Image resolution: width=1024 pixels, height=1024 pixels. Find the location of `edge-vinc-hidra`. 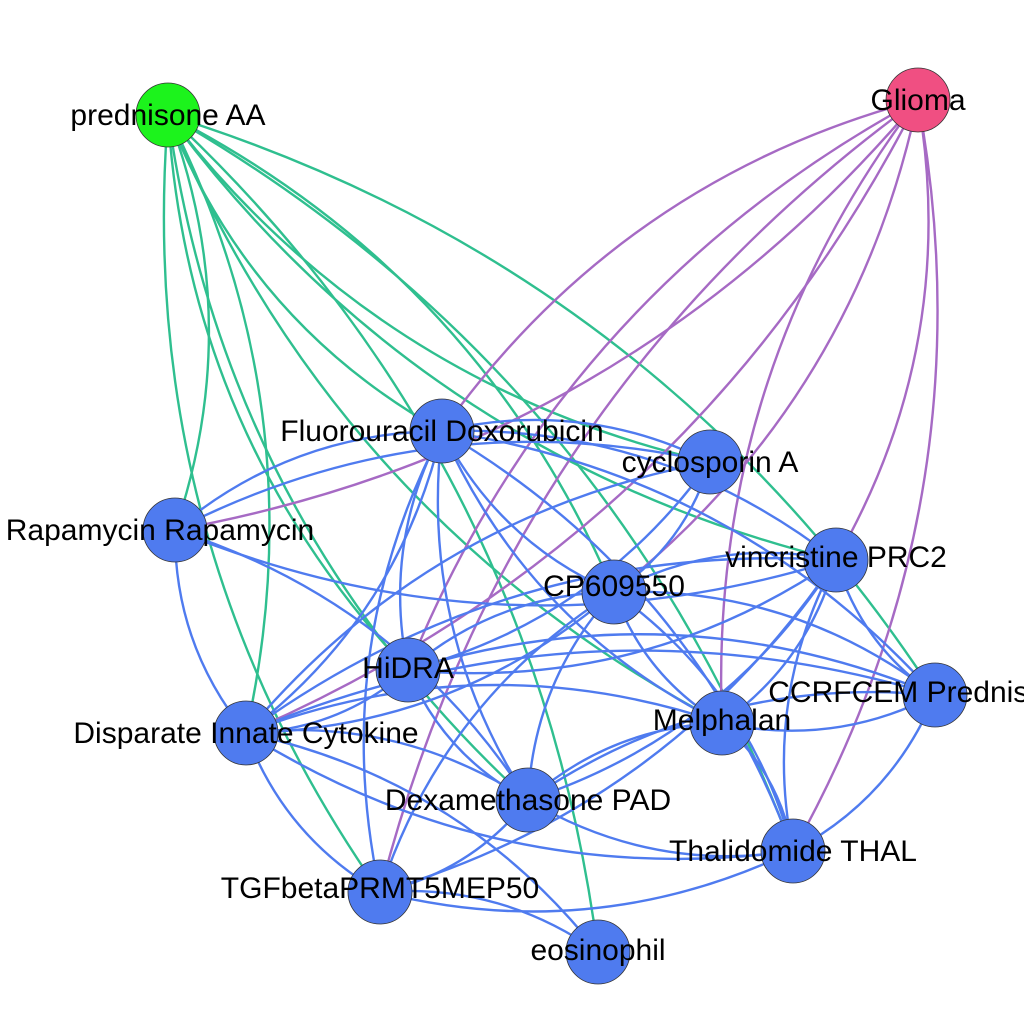

edge-vinc-hidra is located at coordinates (622, 617).